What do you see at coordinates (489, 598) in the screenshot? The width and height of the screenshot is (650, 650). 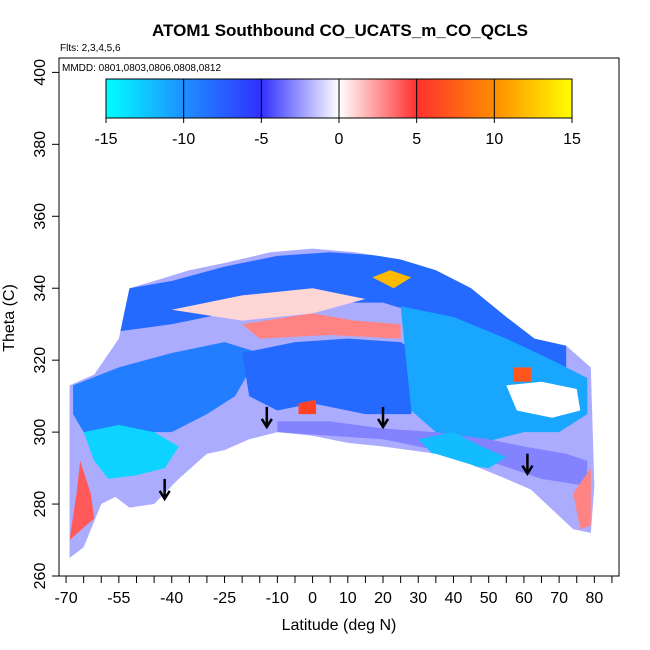 I see `x-tick-label: 50` at bounding box center [489, 598].